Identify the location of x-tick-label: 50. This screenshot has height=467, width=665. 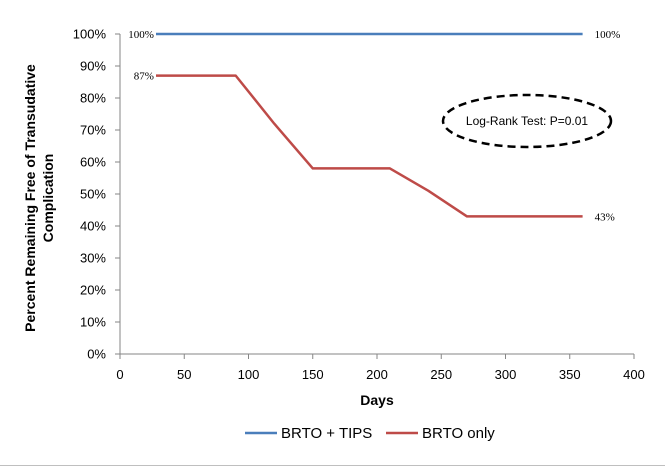
(184, 374).